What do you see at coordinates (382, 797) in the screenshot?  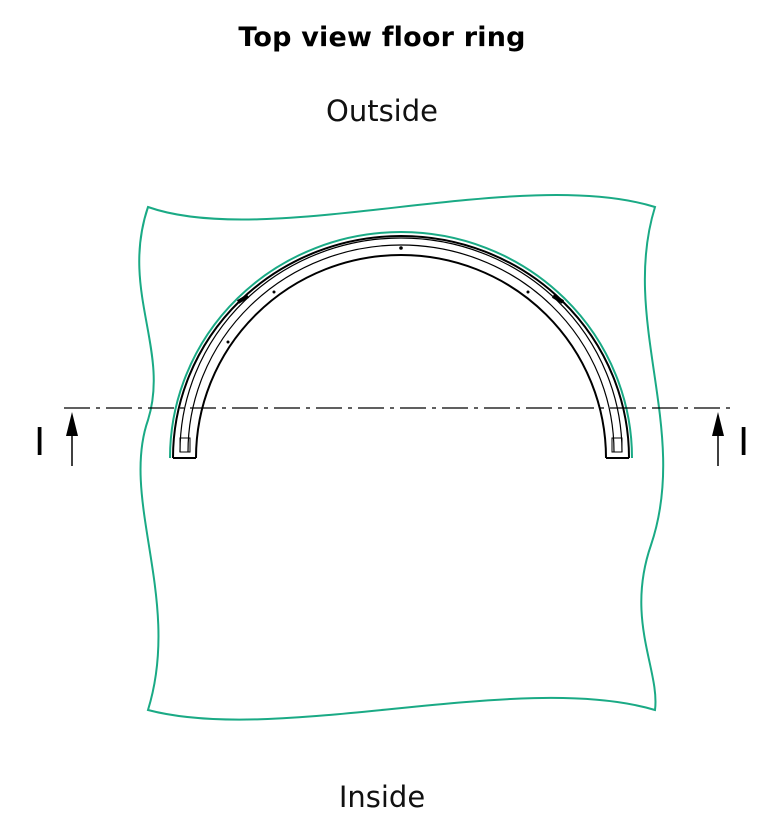 I see `inside-label: Inside` at bounding box center [382, 797].